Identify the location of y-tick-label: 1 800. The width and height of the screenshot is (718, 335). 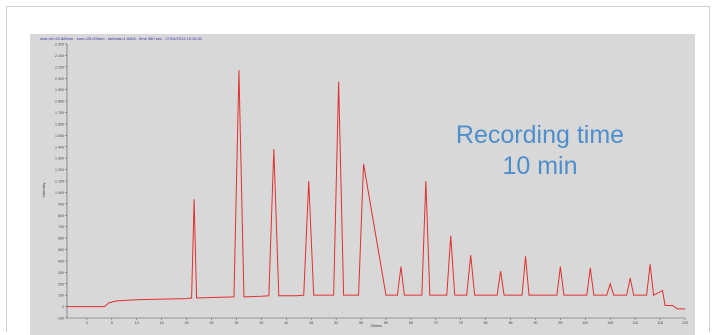
(59, 102).